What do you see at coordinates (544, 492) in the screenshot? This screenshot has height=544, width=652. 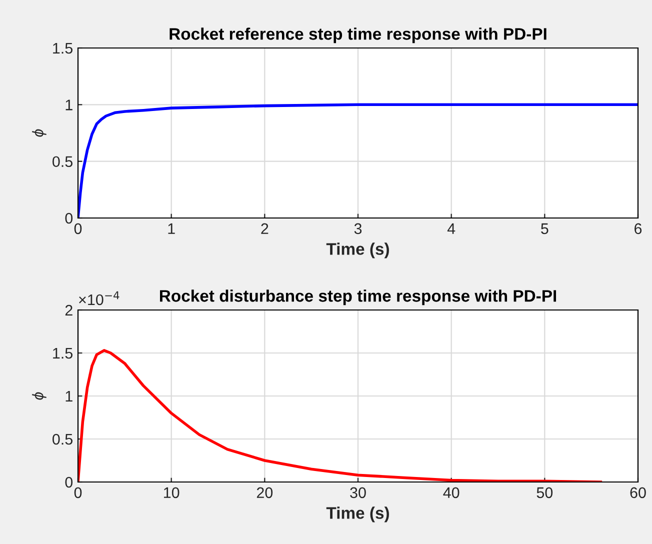 I see `x-tick-label: 50` at bounding box center [544, 492].